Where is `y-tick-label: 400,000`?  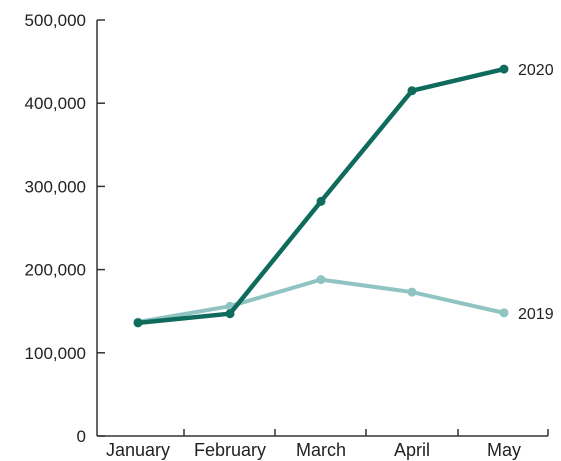 y-tick-label: 400,000 is located at coordinates (55, 103).